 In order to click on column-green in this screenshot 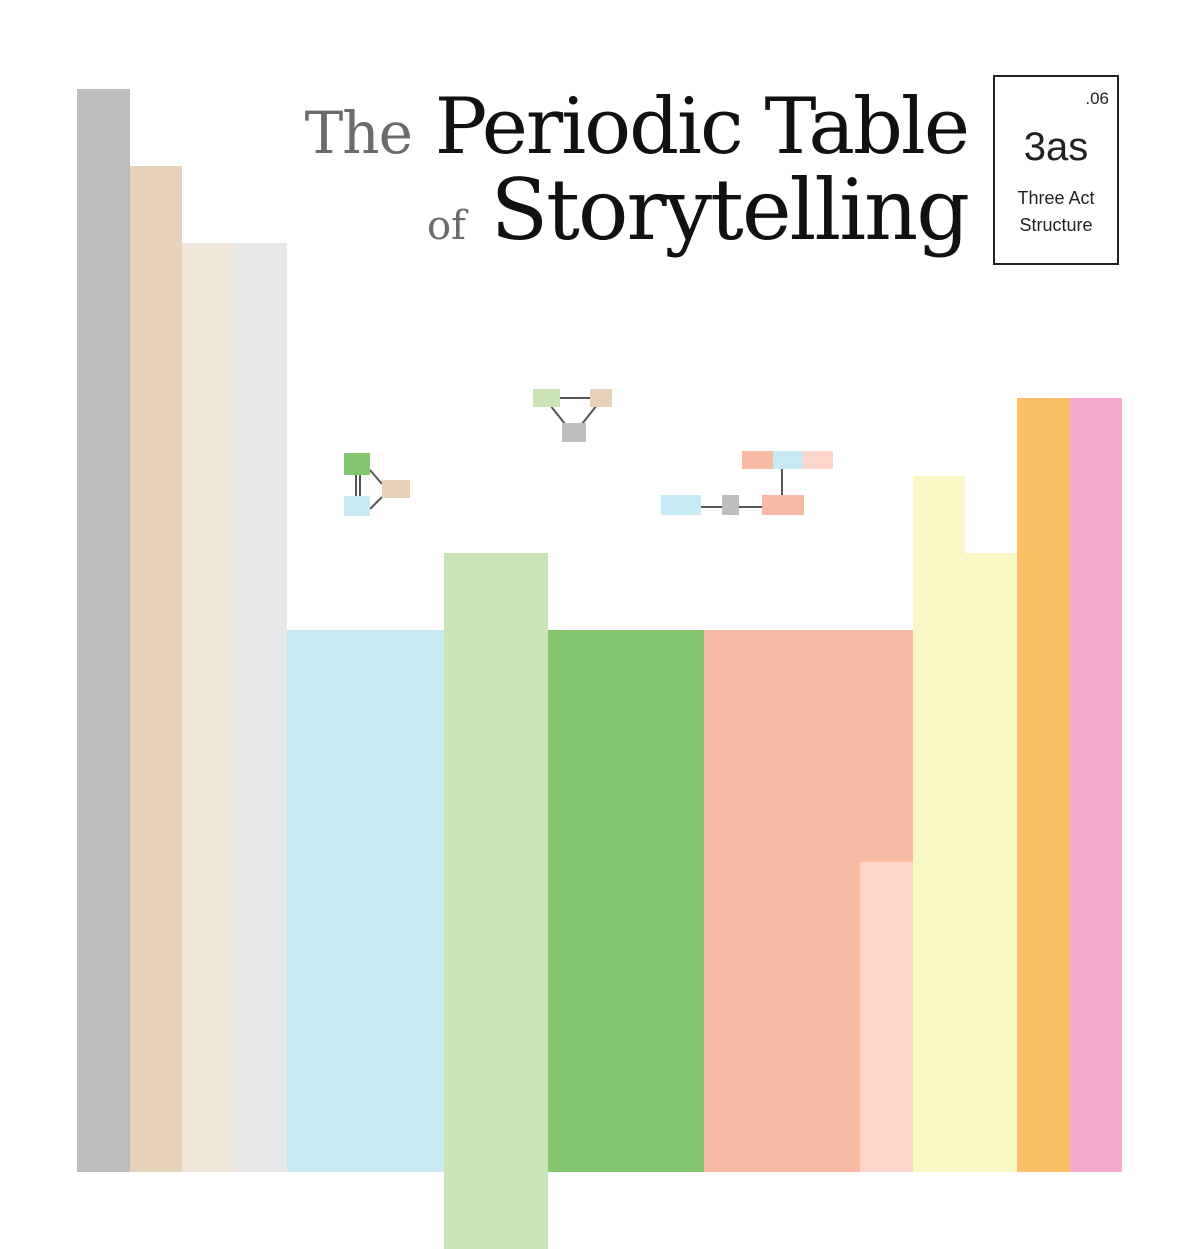, I will do `click(626, 901)`.